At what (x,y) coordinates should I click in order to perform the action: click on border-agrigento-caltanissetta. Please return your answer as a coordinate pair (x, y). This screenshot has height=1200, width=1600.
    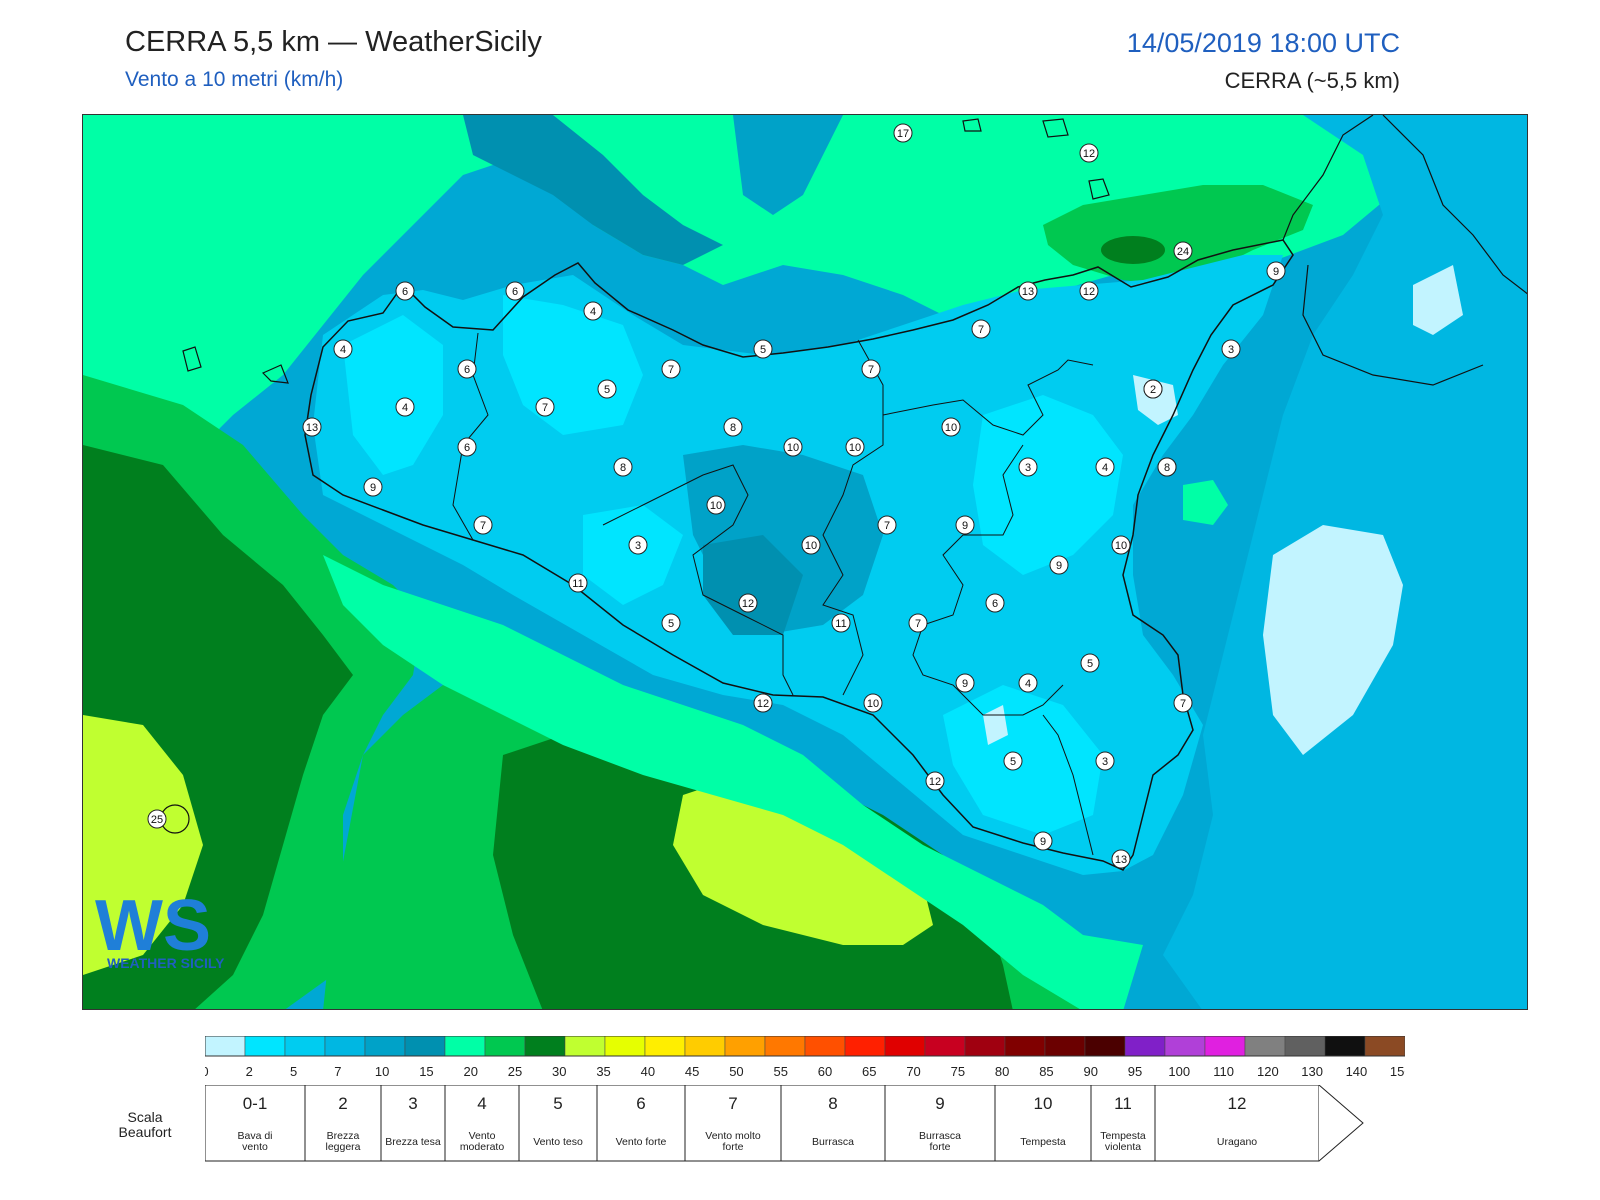
    Looking at the image, I should click on (698, 580).